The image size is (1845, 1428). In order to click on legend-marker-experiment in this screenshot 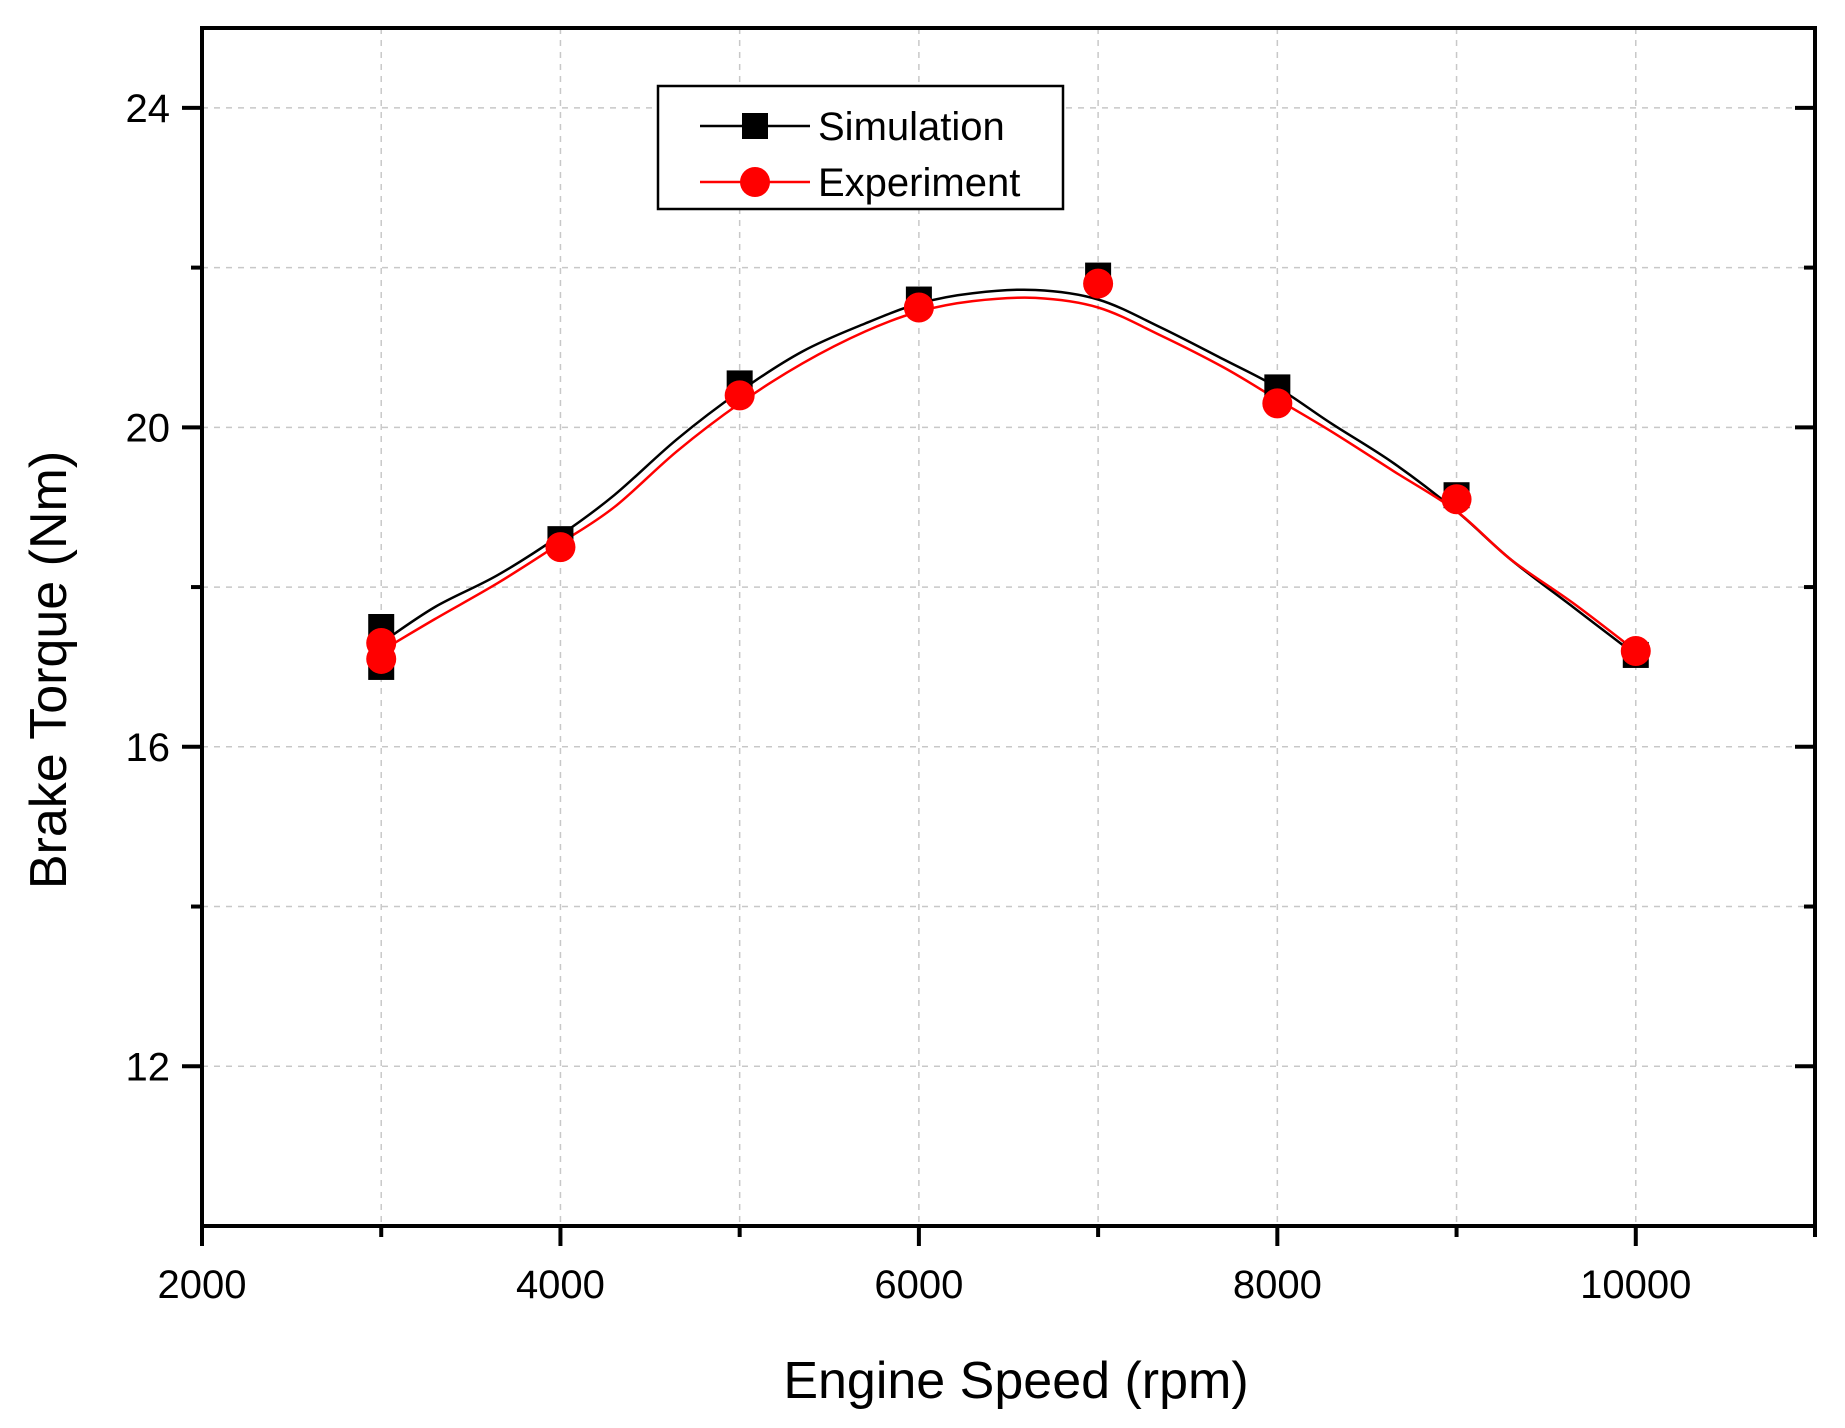, I will do `click(755, 182)`.